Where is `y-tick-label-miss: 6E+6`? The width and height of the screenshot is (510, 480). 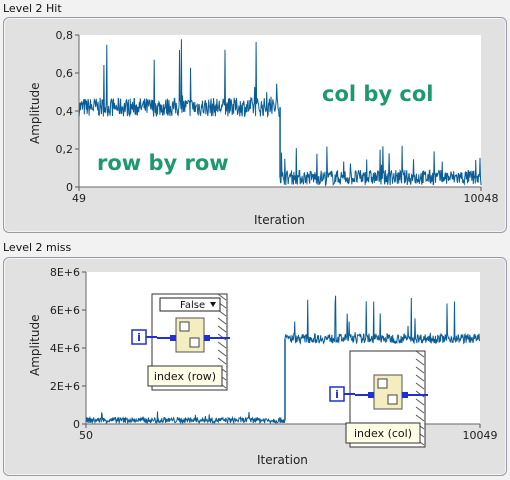 y-tick-label-miss: 6E+6 is located at coordinates (65, 310).